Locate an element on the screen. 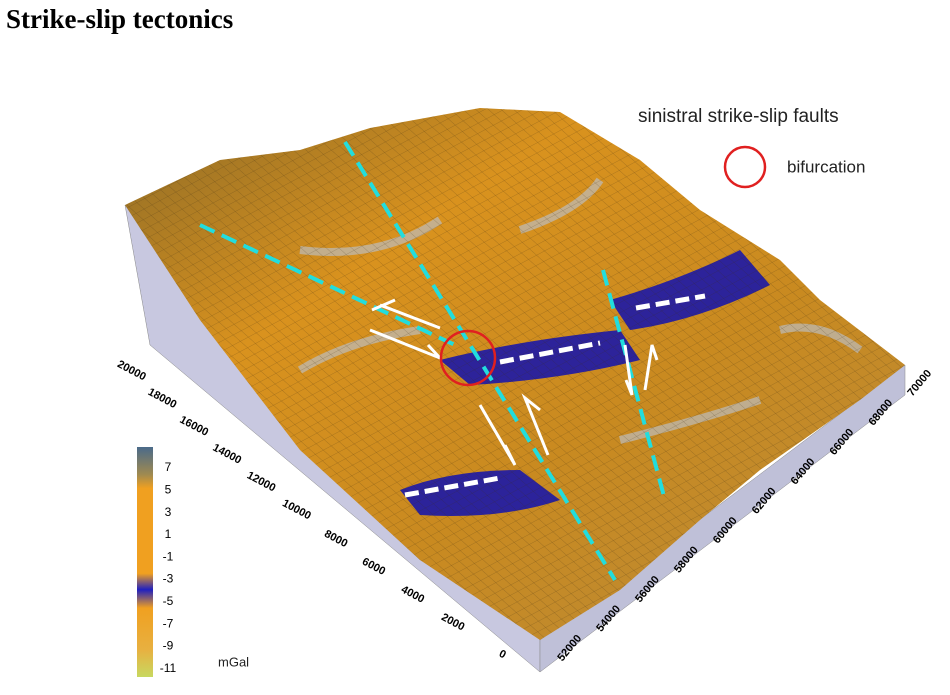 The image size is (950, 695). y-tick-label: 10000 is located at coordinates (296, 509).